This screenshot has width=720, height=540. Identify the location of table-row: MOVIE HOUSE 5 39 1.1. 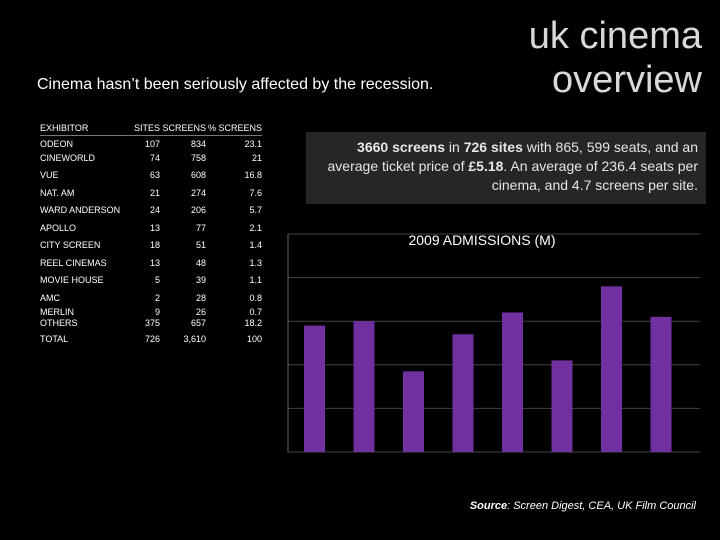
(151, 281).